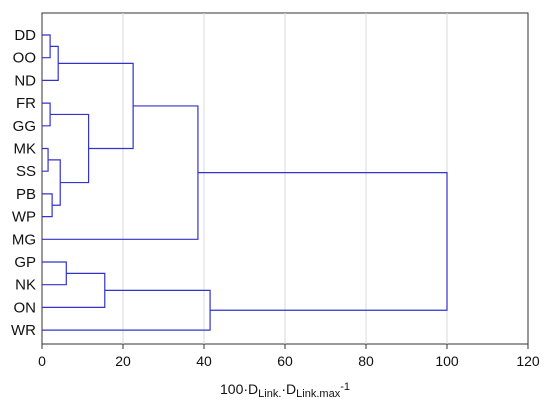  Describe the element at coordinates (24, 58) in the screenshot. I see `leaf-label: OO` at that location.